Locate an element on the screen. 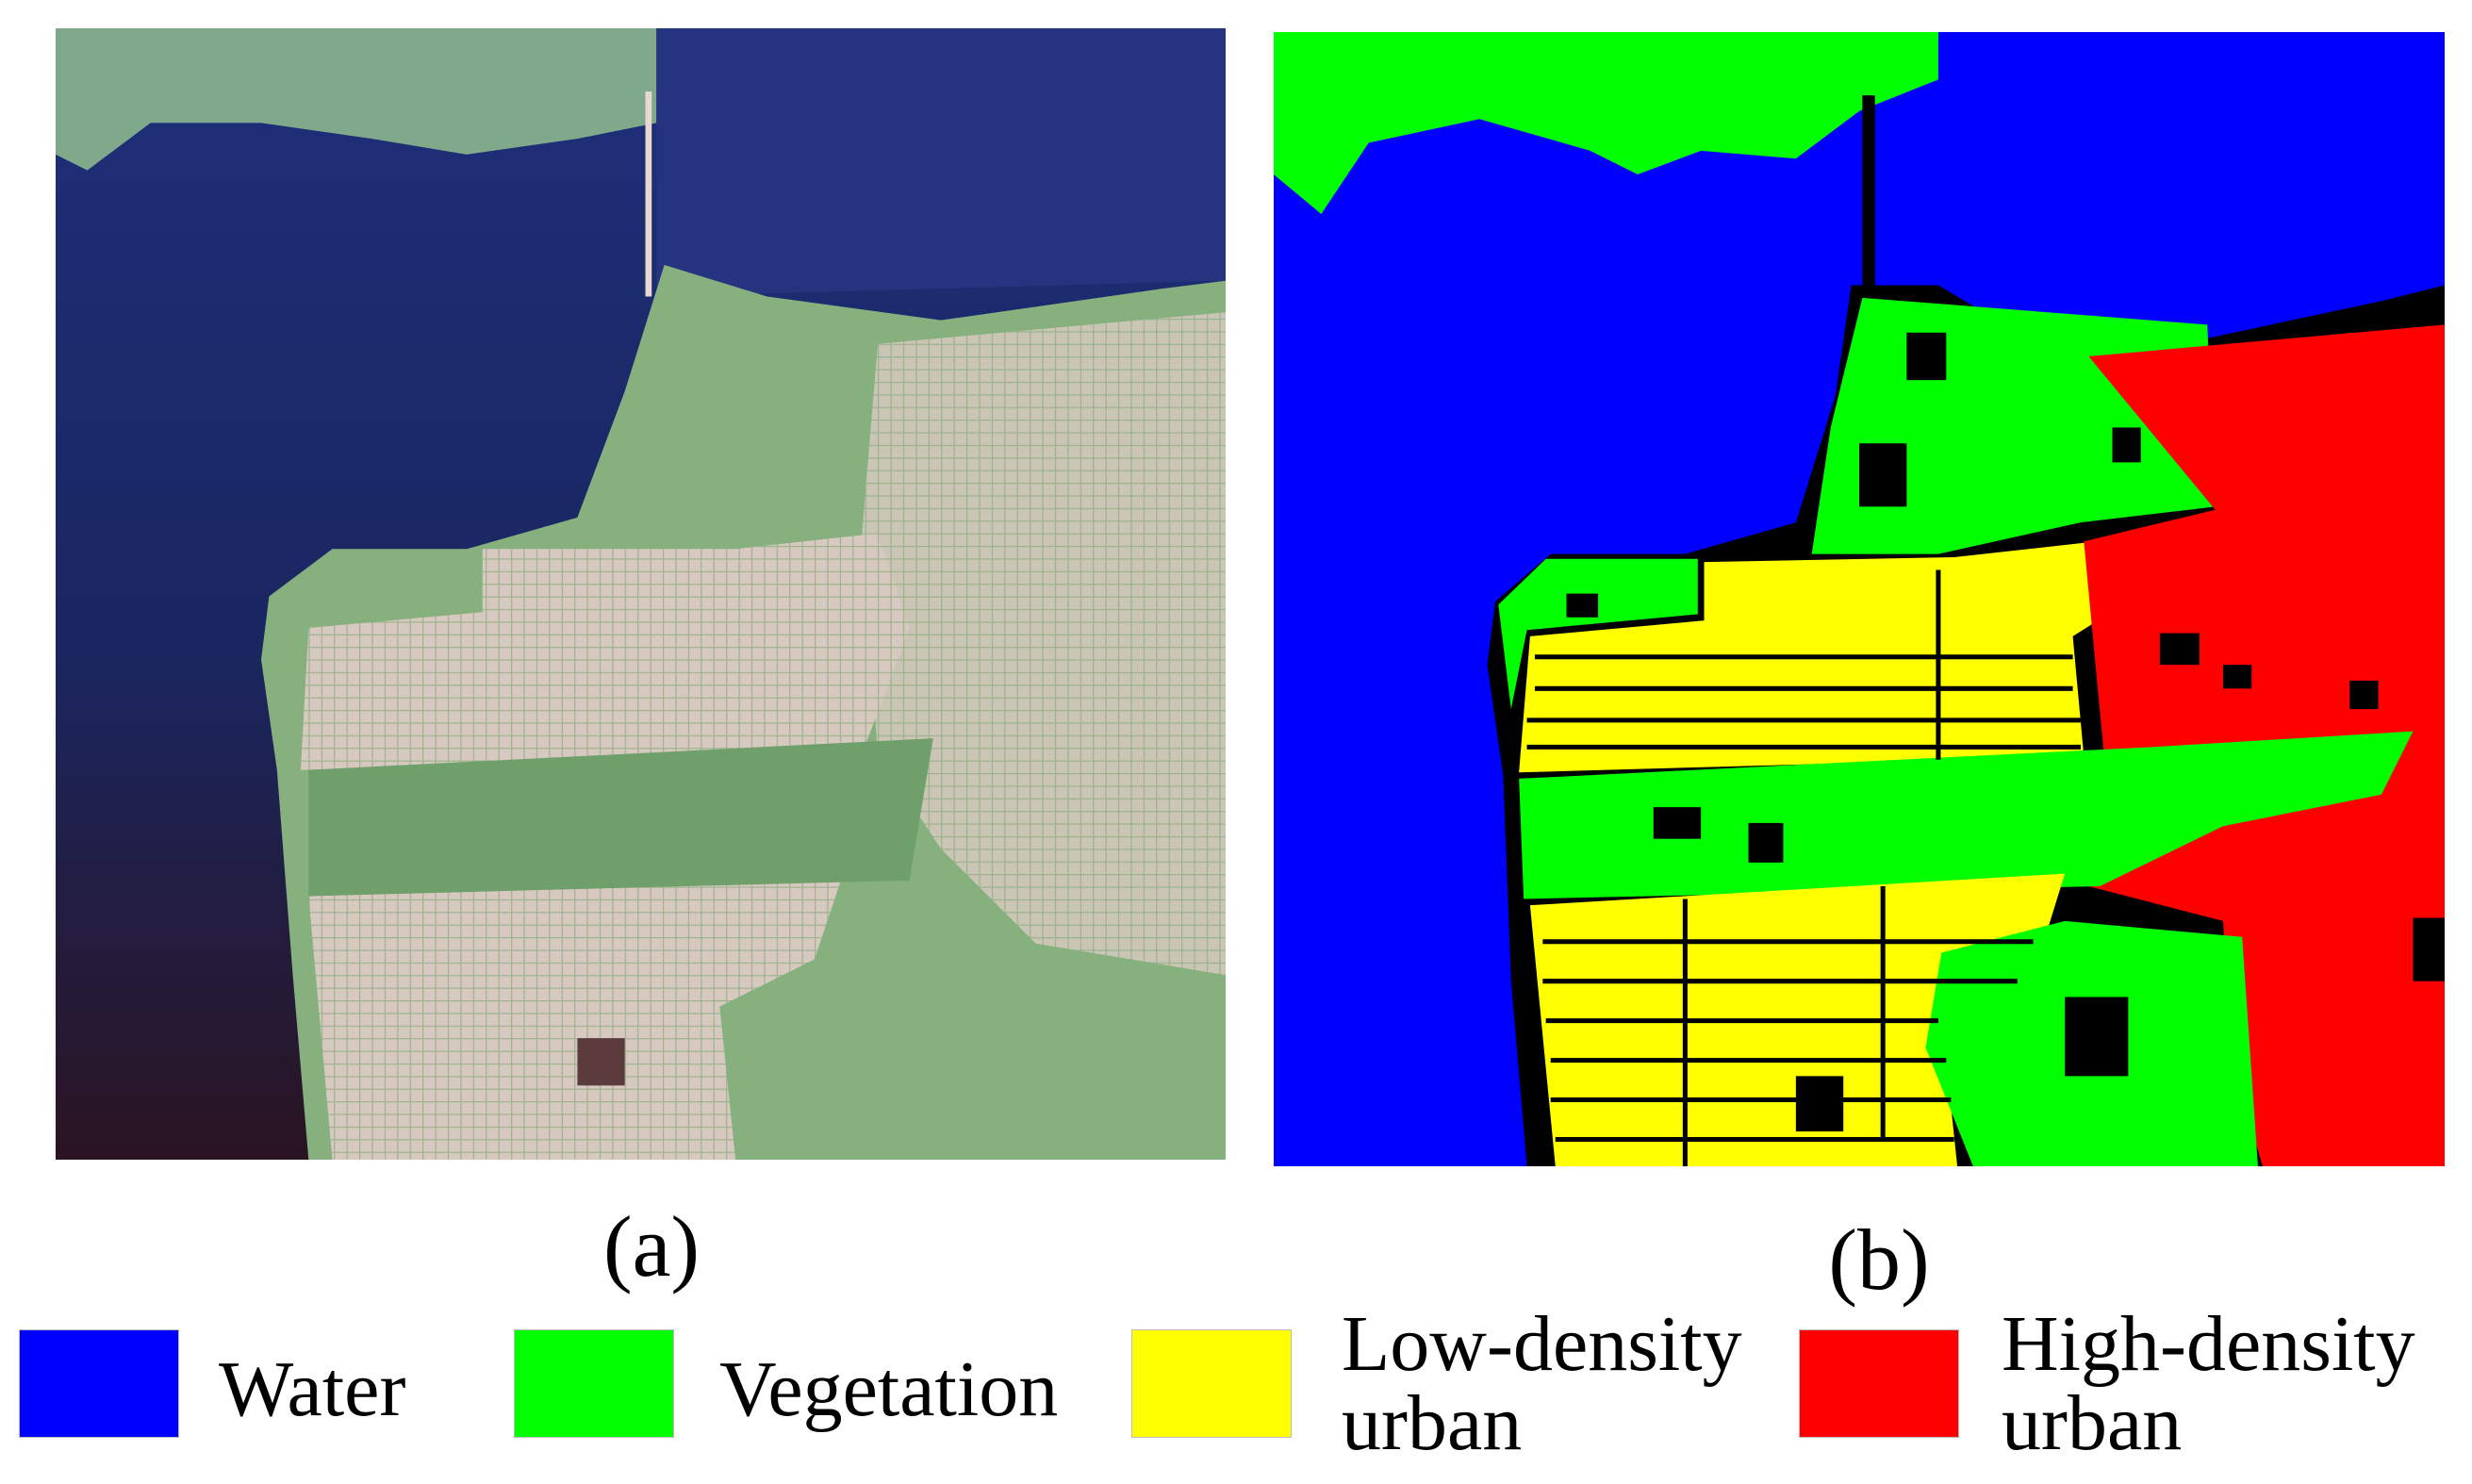 This screenshot has height=1484, width=2472. legend-label: Vegetation is located at coordinates (889, 1389).